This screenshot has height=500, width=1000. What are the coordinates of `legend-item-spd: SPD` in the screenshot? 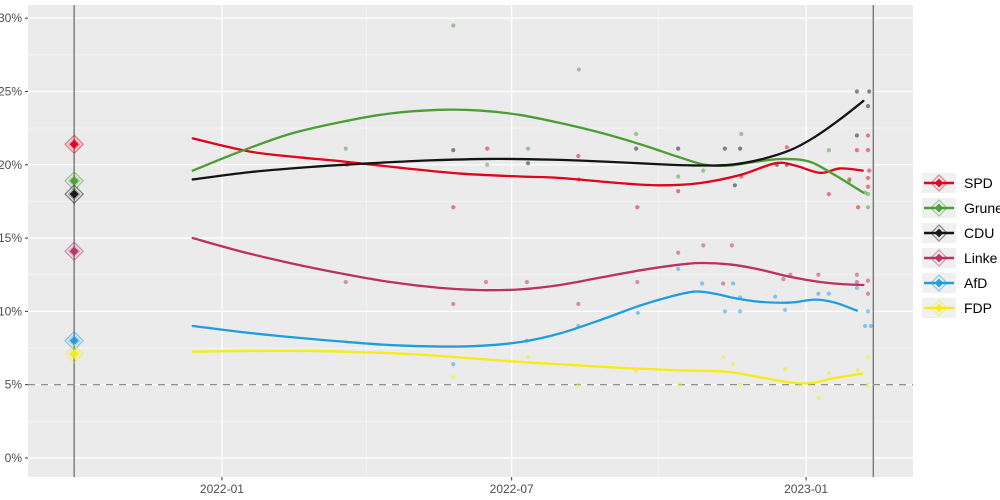 It's located at (960, 182).